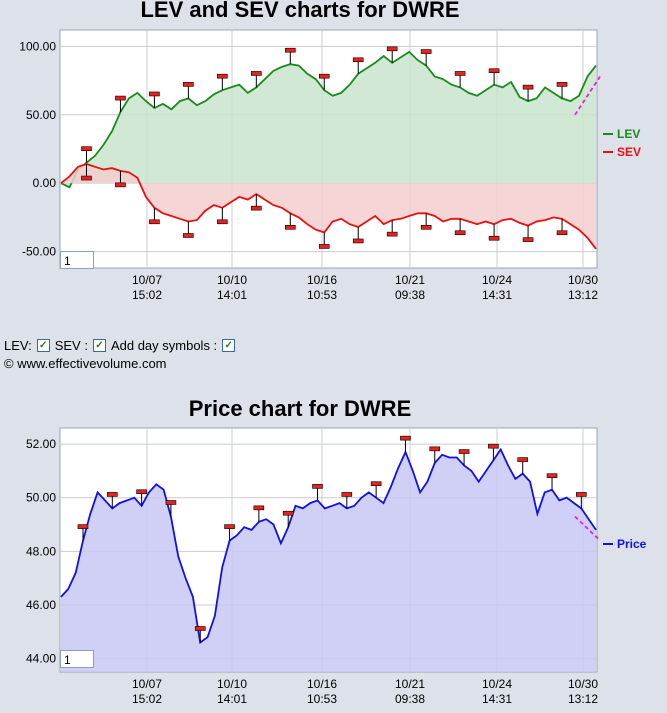 Image resolution: width=667 pixels, height=713 pixels. What do you see at coordinates (99, 345) in the screenshot?
I see `sev-checkbox: ✓` at bounding box center [99, 345].